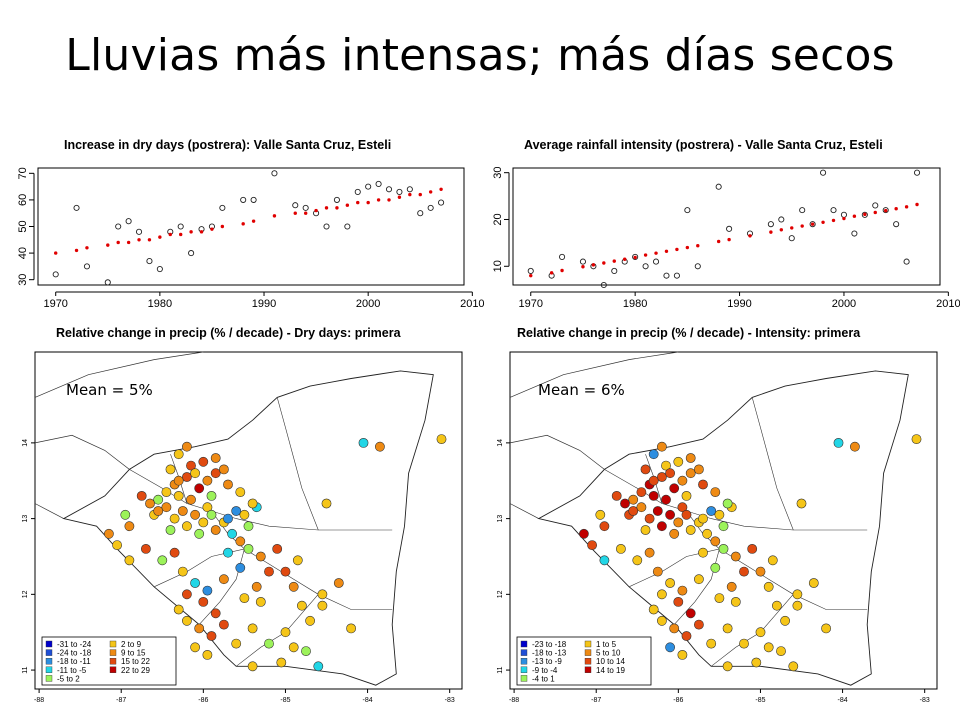 This screenshot has width=960, height=720. I want to click on y-tick-label: 13, so click(25, 519).